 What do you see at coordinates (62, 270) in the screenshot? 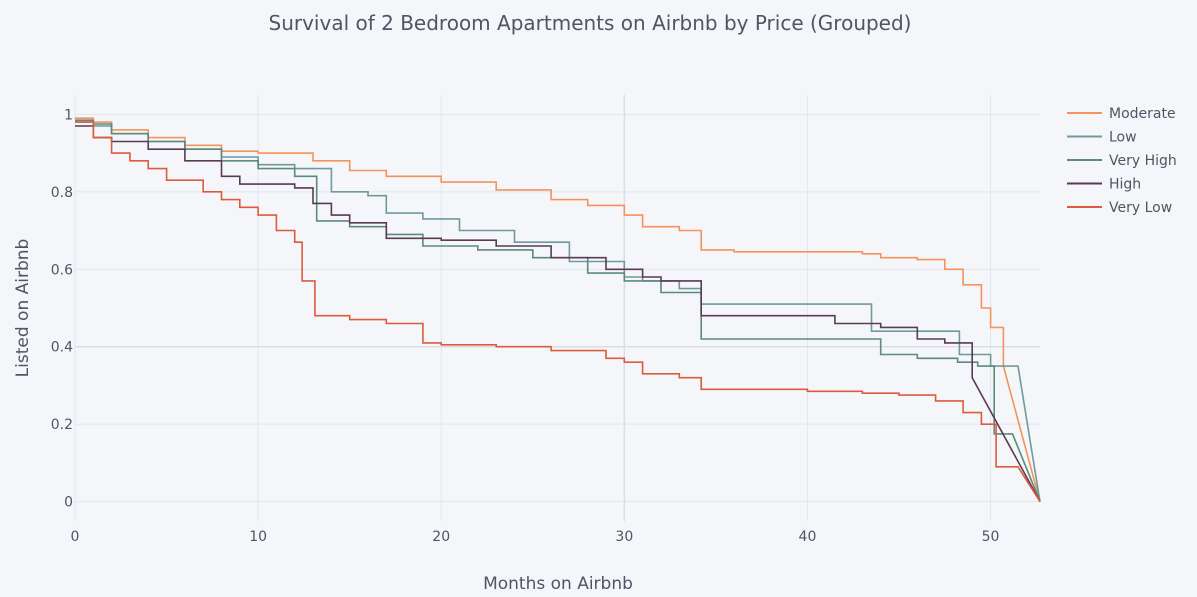
I see `y-tick-label: 0.6` at bounding box center [62, 270].